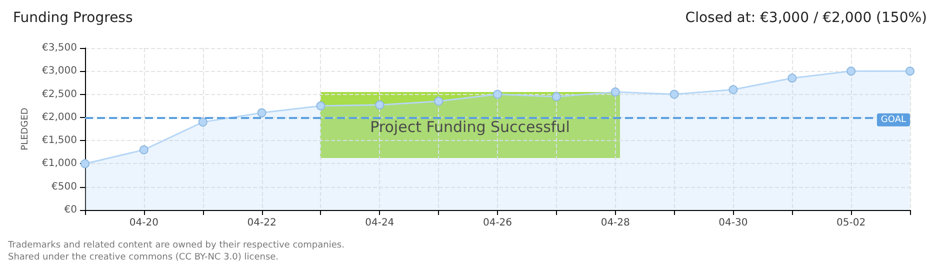  I want to click on x-tick-label: 04-30, so click(733, 223).